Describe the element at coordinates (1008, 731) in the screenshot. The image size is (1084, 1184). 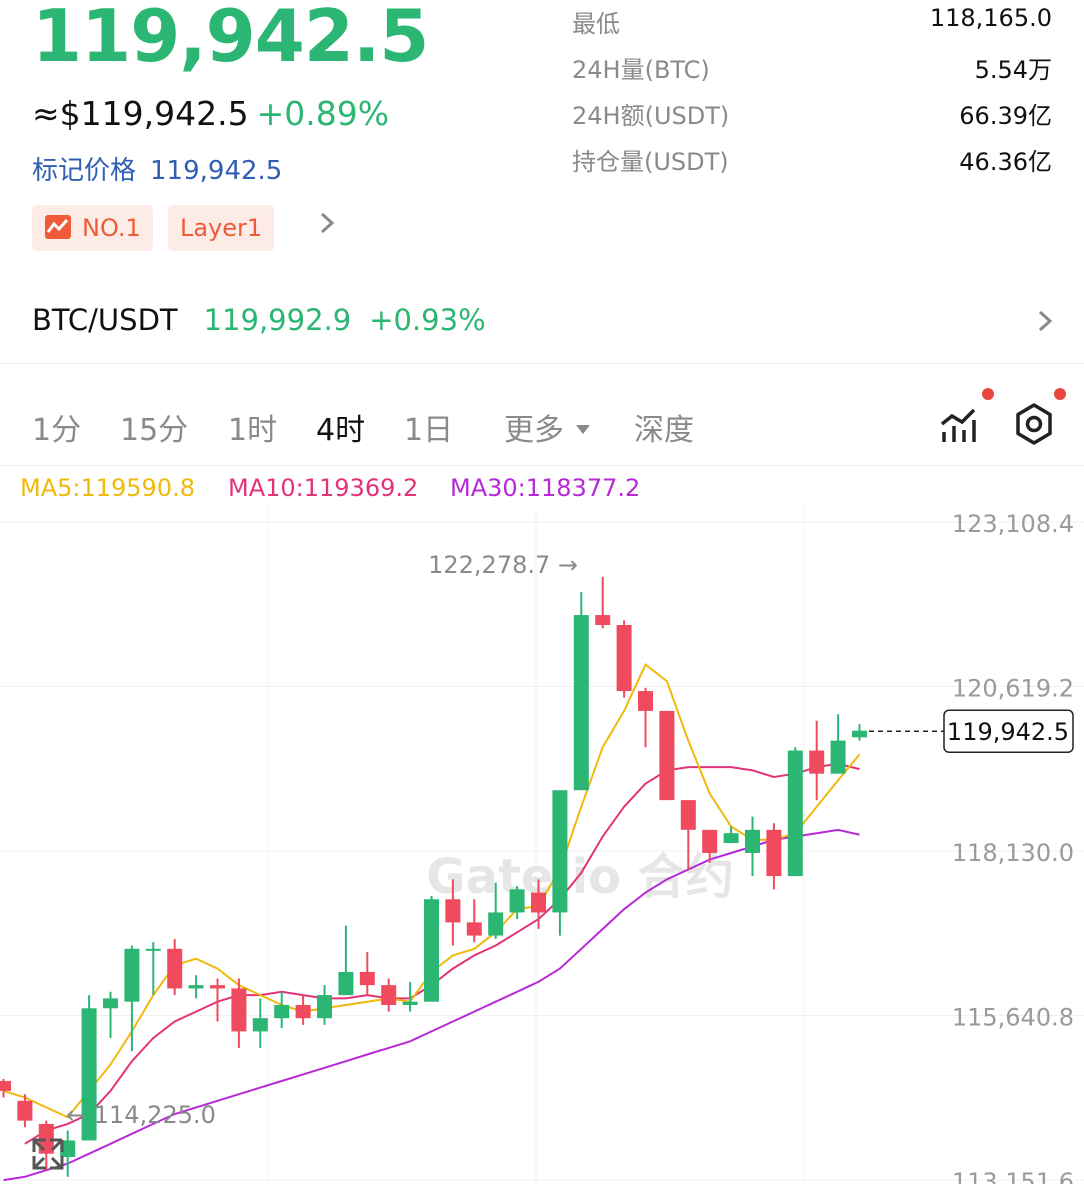
I see `current-price-box` at that location.